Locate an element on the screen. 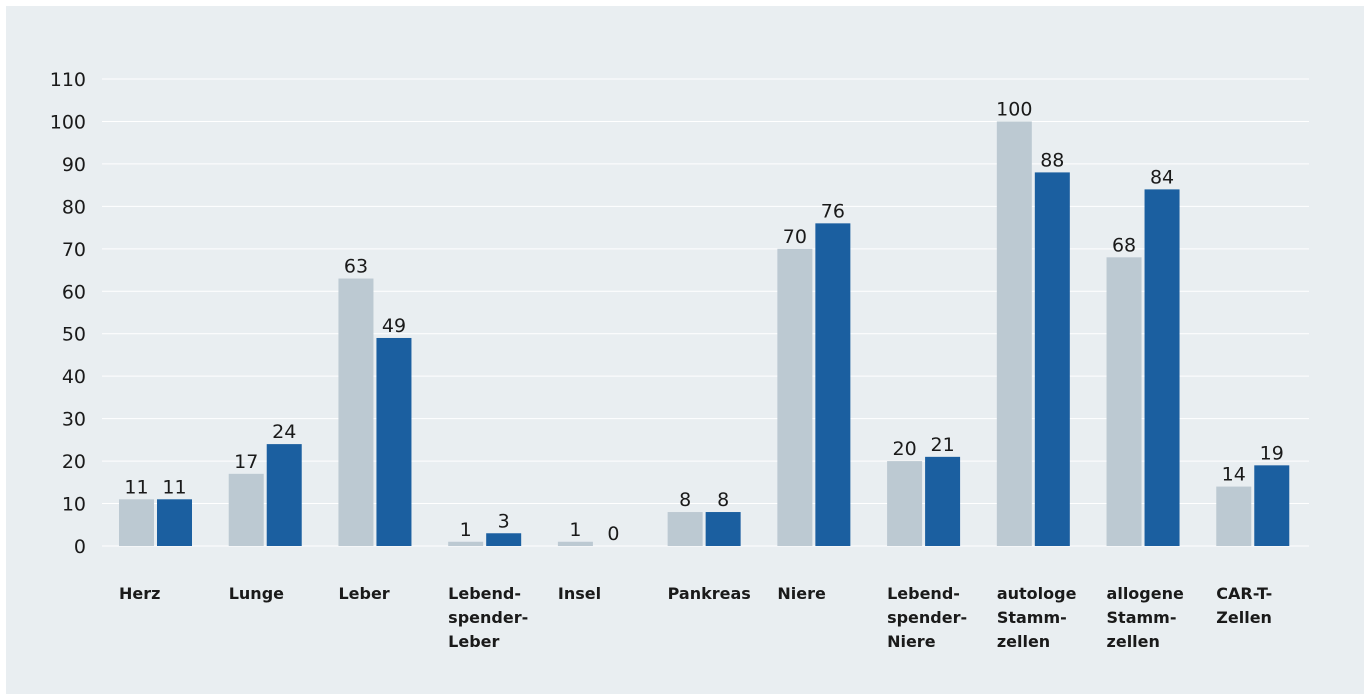 Image resolution: width=1370 pixels, height=700 pixels. x-category-label: Lunge is located at coordinates (256, 593).